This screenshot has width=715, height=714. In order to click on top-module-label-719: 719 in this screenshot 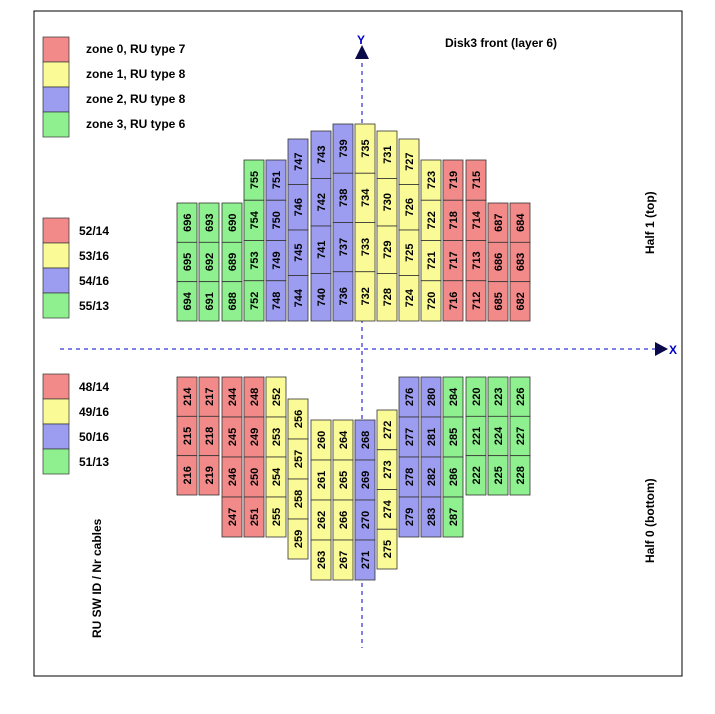, I will do `click(454, 180)`.